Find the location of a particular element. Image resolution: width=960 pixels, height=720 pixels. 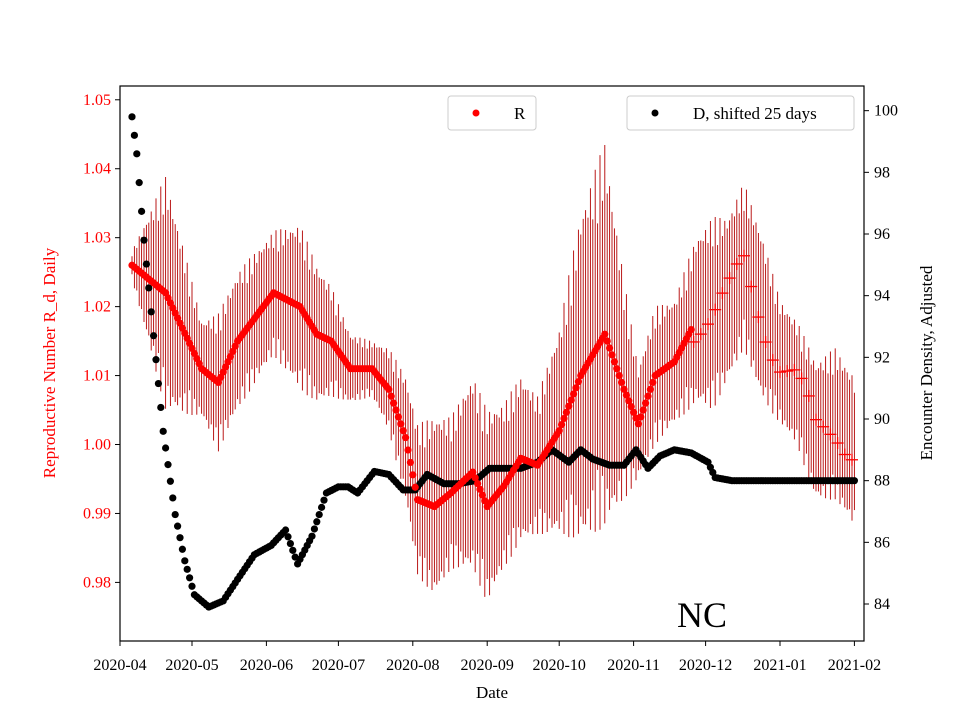

y-left-tick-label: 1.05 is located at coordinates (97, 100).